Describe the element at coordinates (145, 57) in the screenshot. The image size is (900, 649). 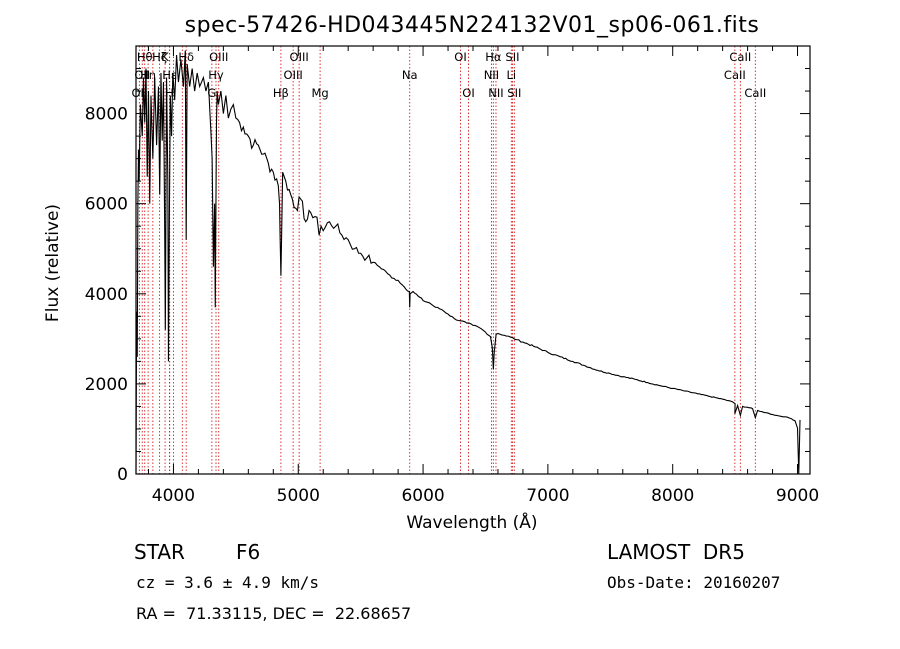
I see `feature-label: Hθ` at that location.